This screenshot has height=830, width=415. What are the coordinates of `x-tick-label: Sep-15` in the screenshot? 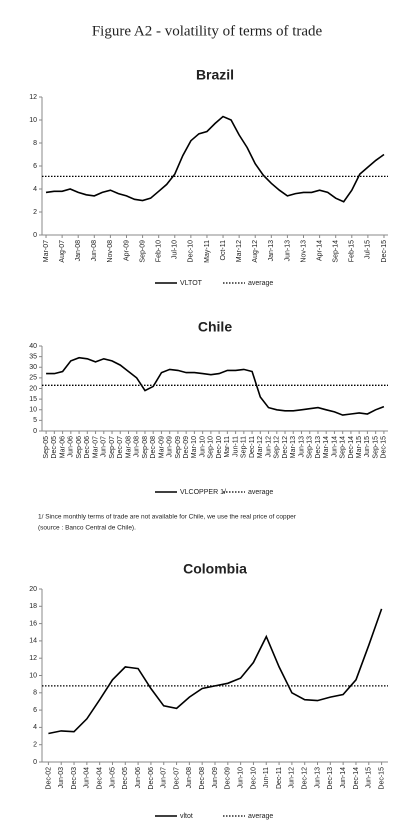 It's located at (375, 447).